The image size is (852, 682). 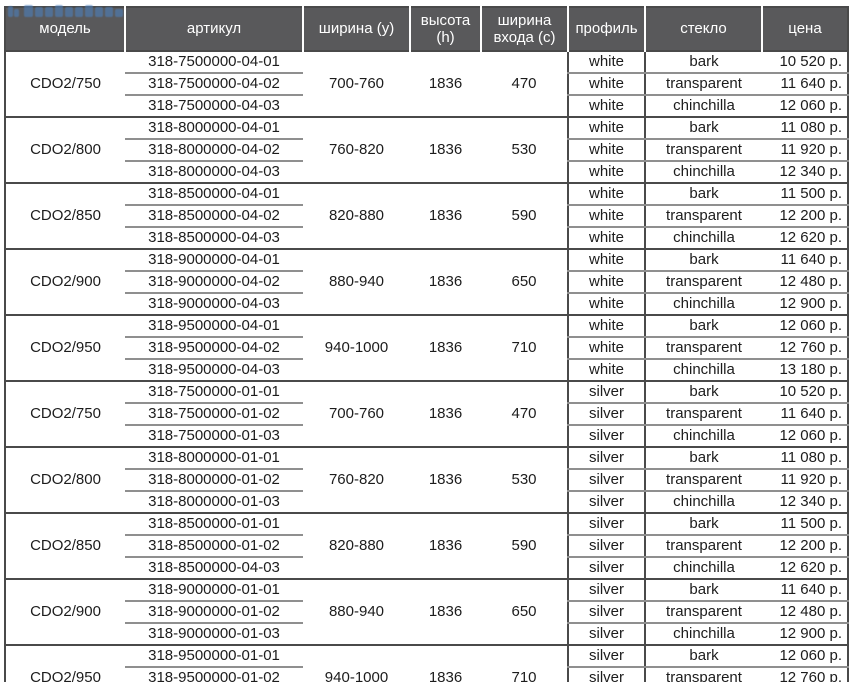 What do you see at coordinates (805, 150) in the screenshot?
I see `price-cell: 11 920 р.` at bounding box center [805, 150].